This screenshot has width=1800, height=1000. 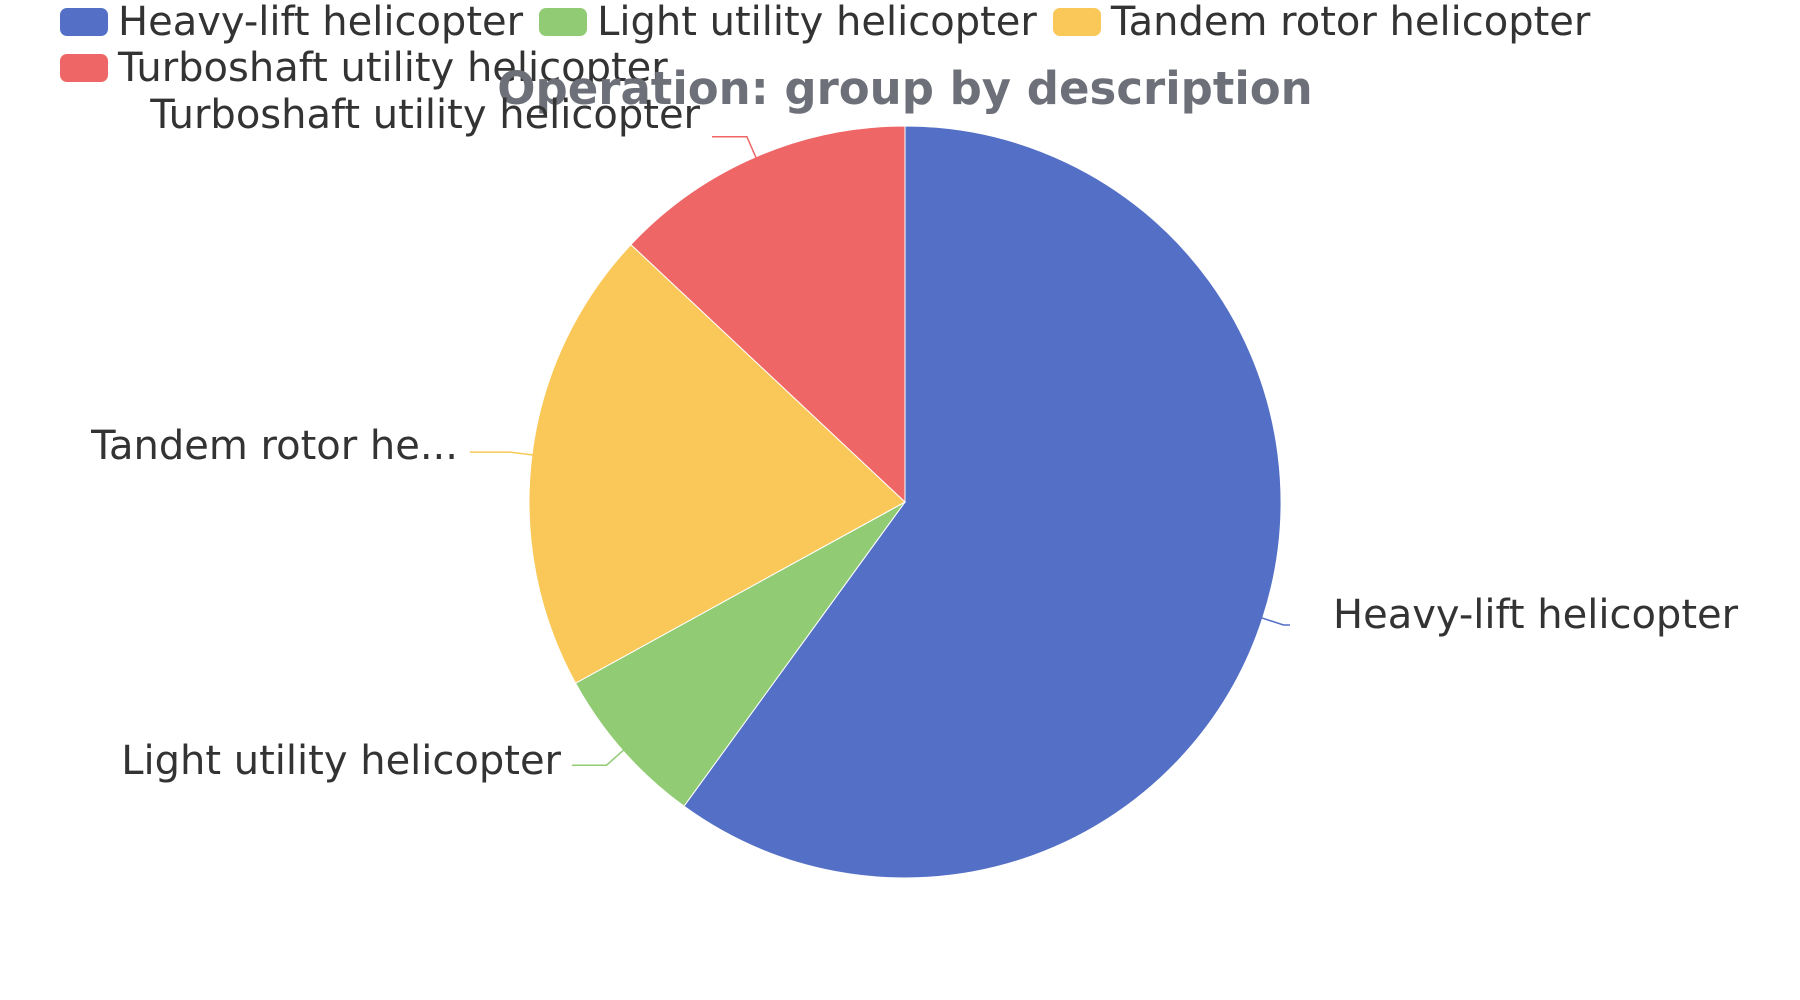 I want to click on label-line-light-utility-helicopter, so click(x=600, y=756).